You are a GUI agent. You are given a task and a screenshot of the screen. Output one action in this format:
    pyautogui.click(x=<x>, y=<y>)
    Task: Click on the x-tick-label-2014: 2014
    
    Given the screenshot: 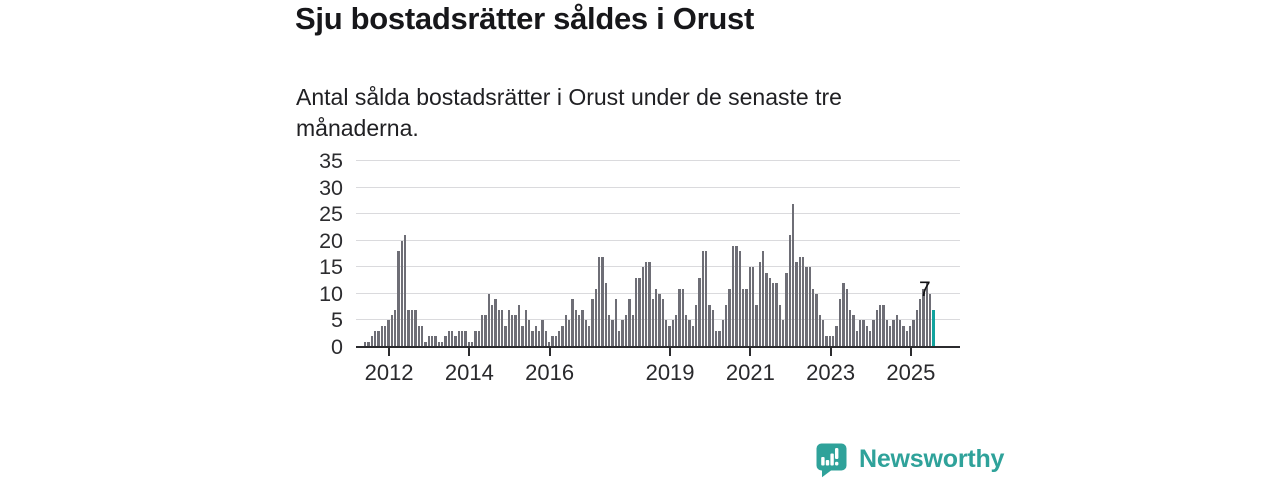 What is the action you would take?
    pyautogui.click(x=469, y=372)
    